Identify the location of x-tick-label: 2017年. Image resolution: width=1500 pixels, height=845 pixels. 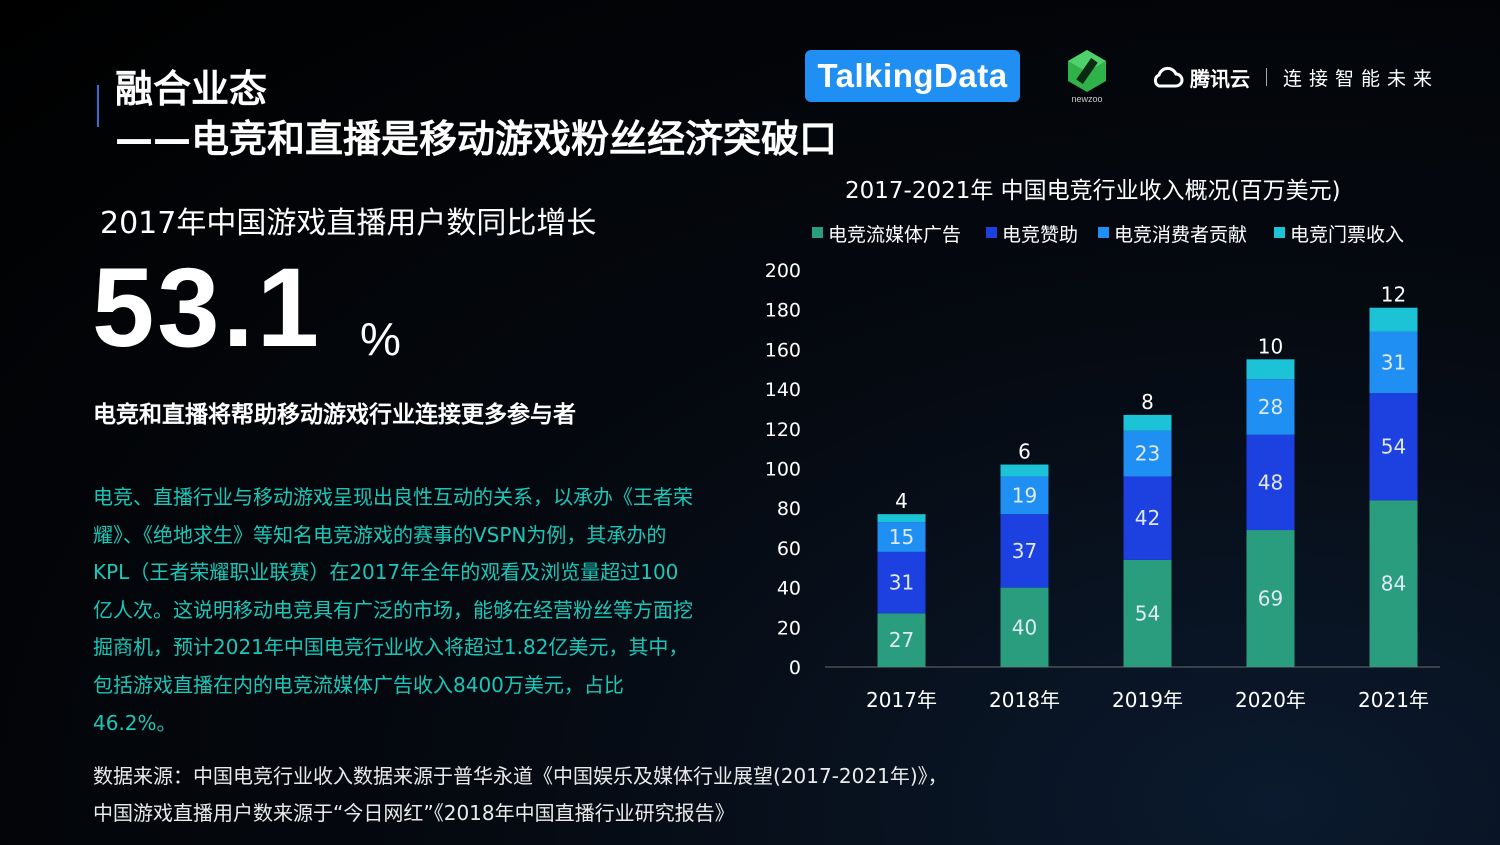
(901, 700).